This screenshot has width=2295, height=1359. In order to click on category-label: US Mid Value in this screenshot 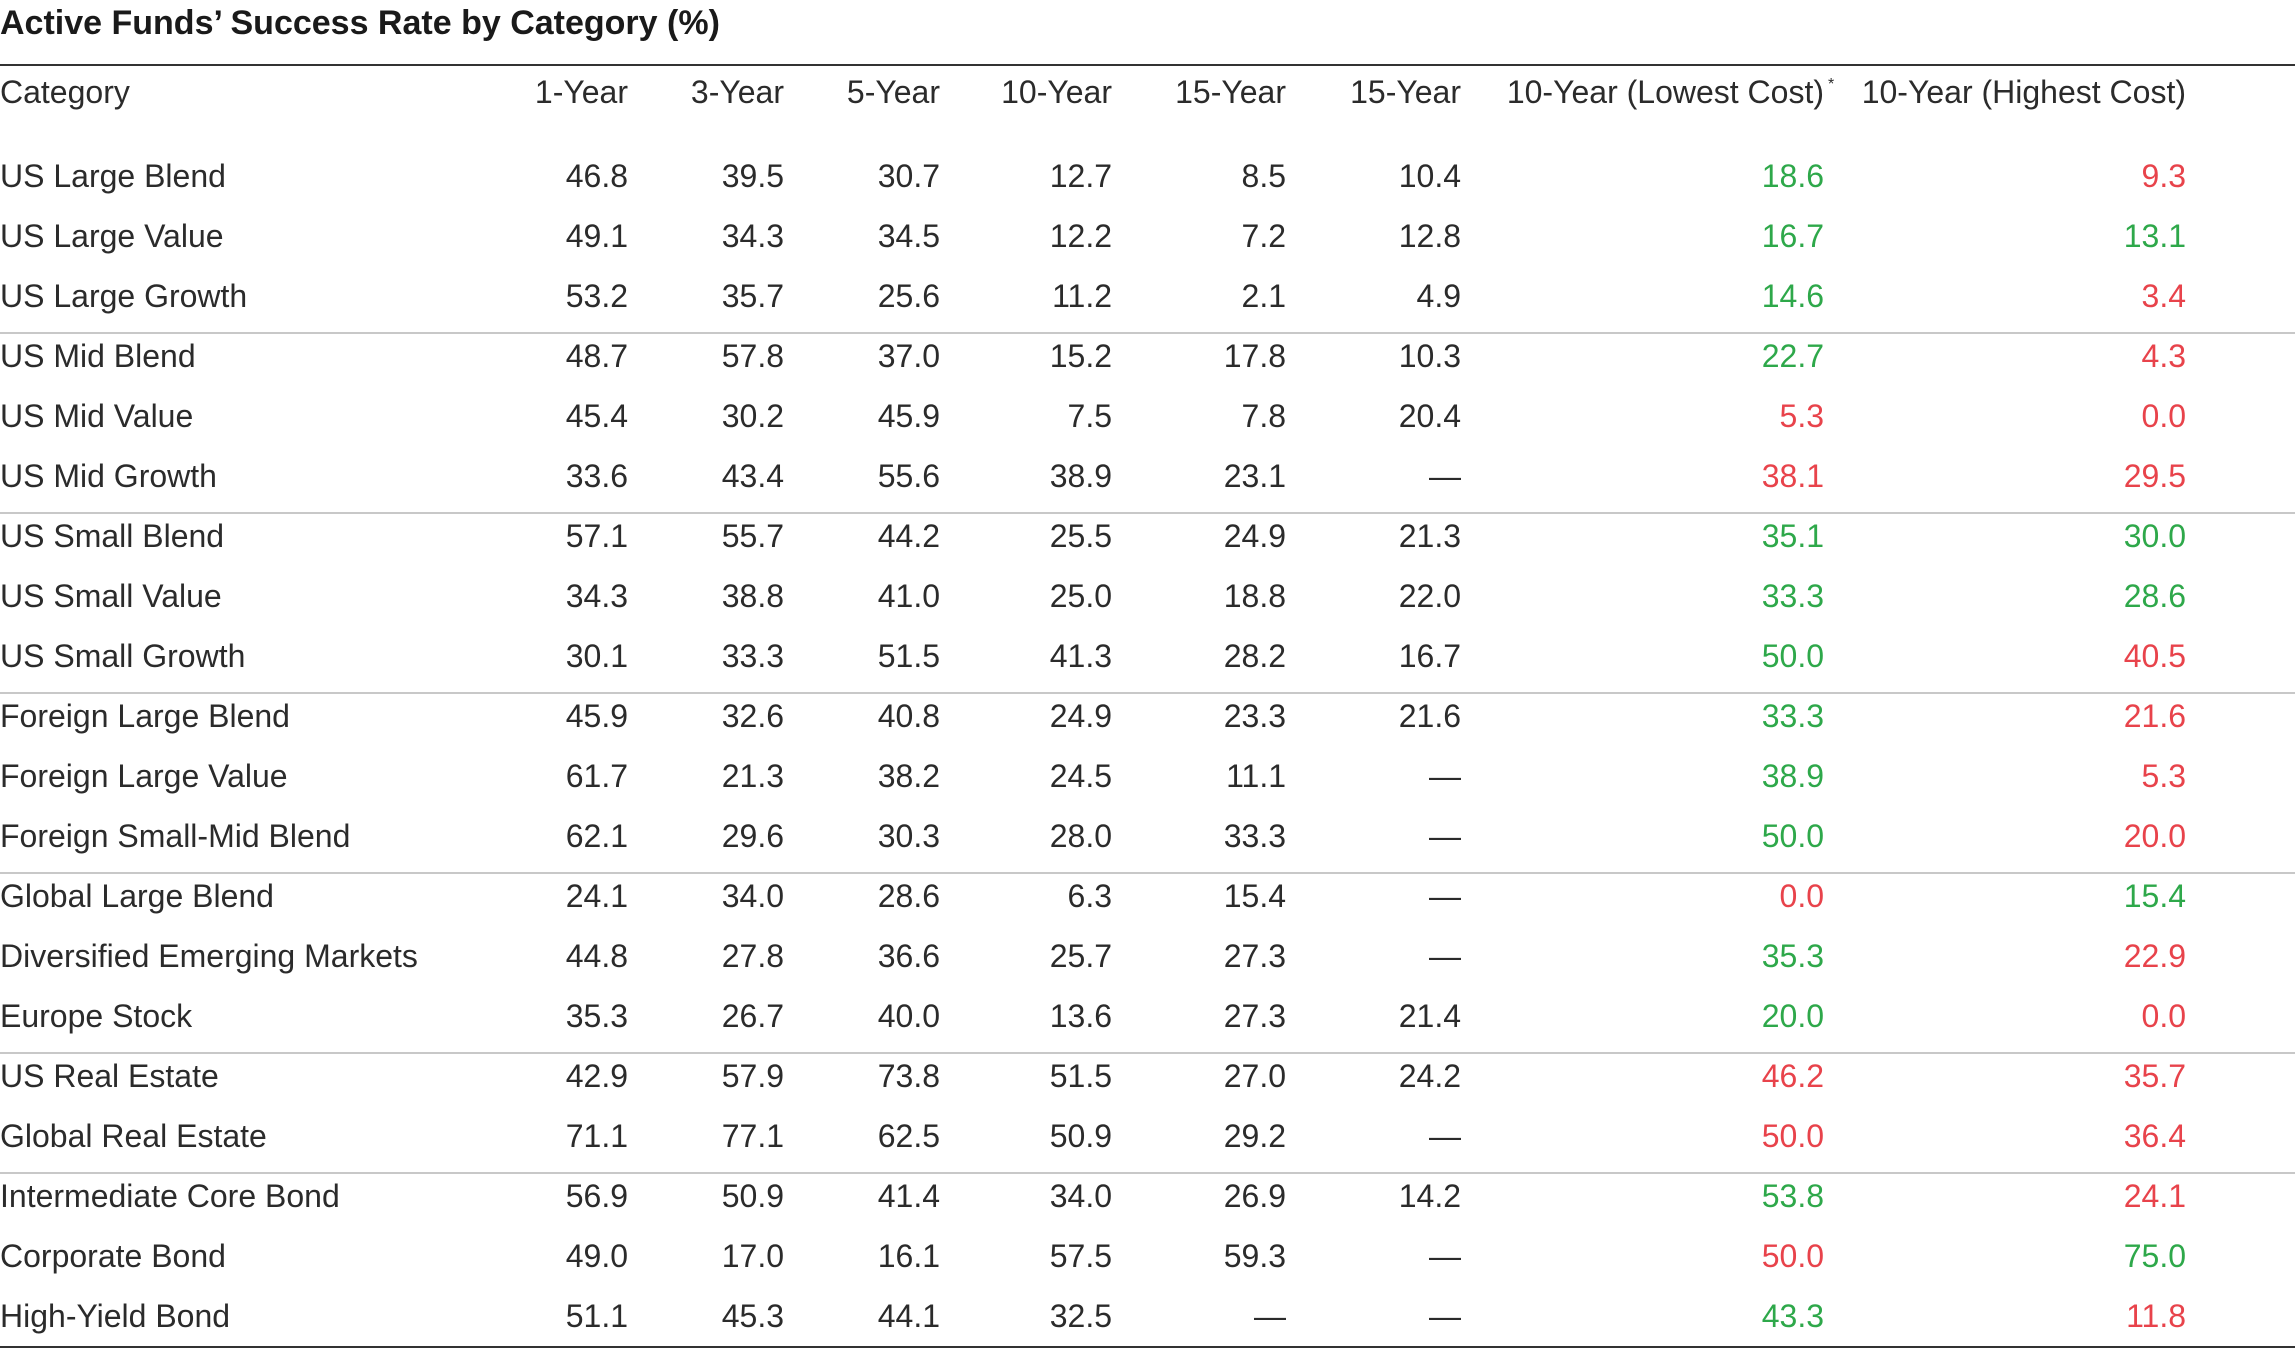, I will do `click(96, 416)`.